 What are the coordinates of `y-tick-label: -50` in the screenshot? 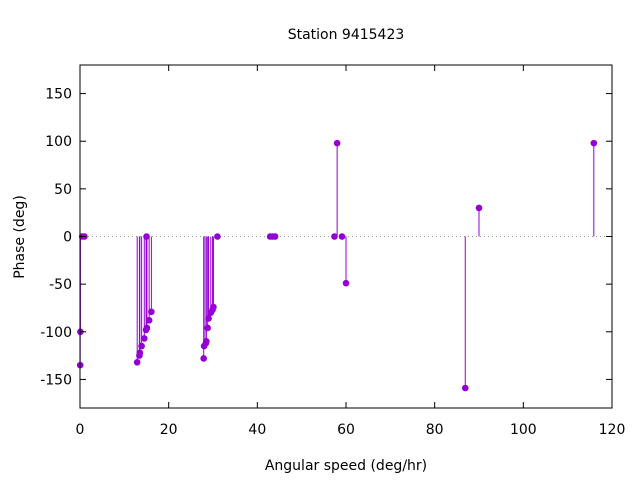 It's located at (60, 285).